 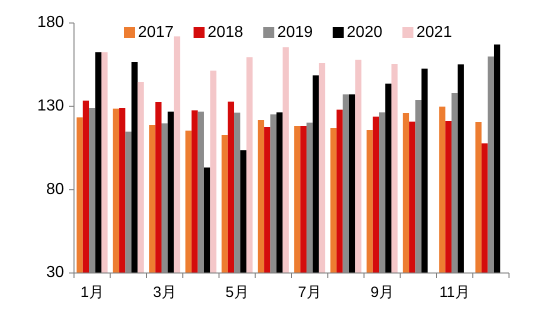 I want to click on x-tick-label: 3月, so click(x=164, y=292).